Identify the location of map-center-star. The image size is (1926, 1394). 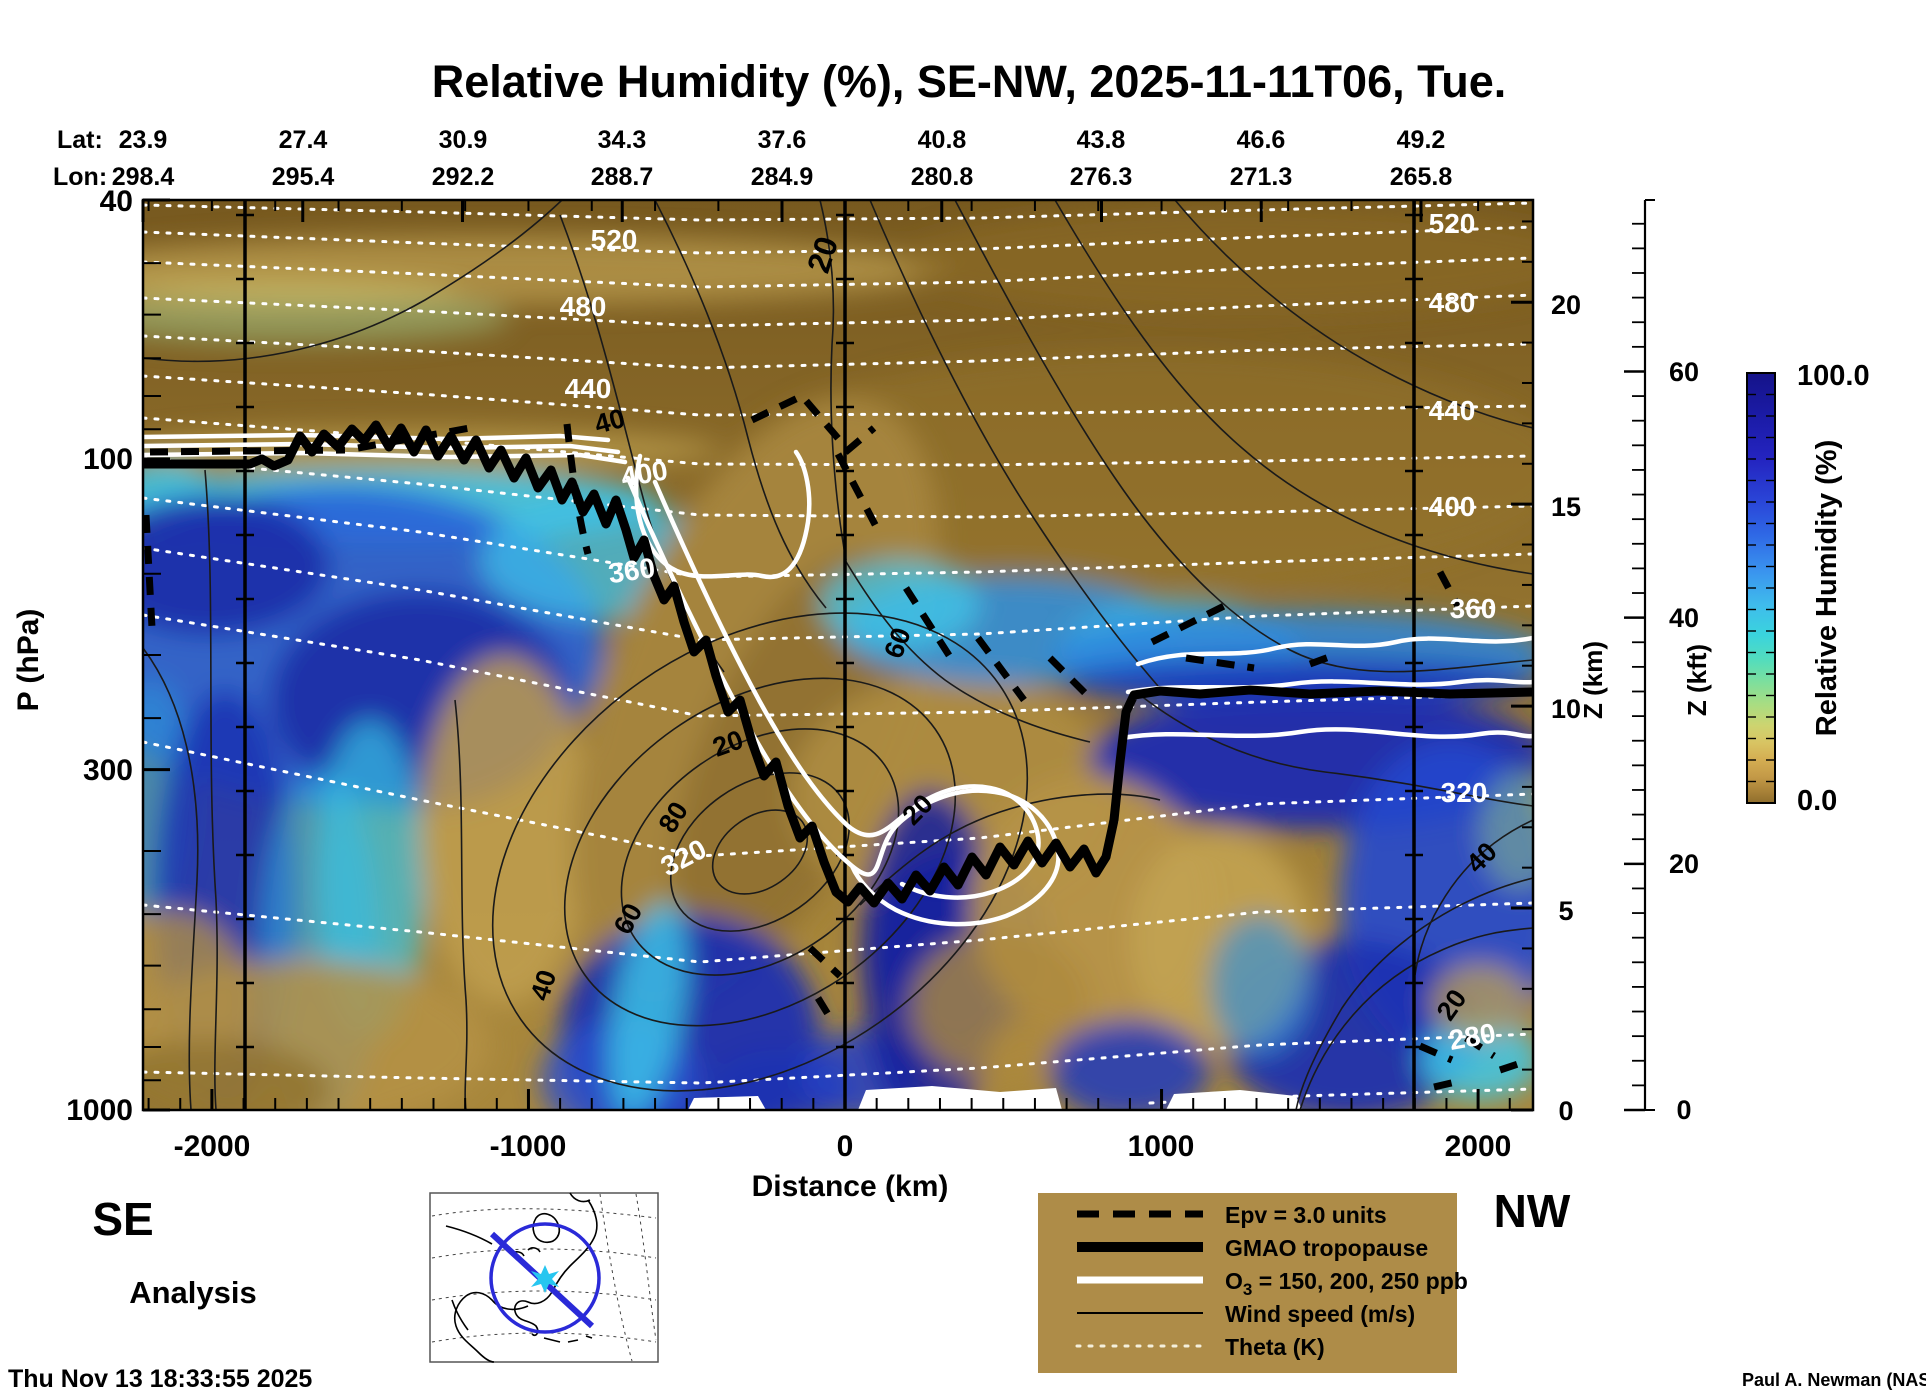
(545, 1279).